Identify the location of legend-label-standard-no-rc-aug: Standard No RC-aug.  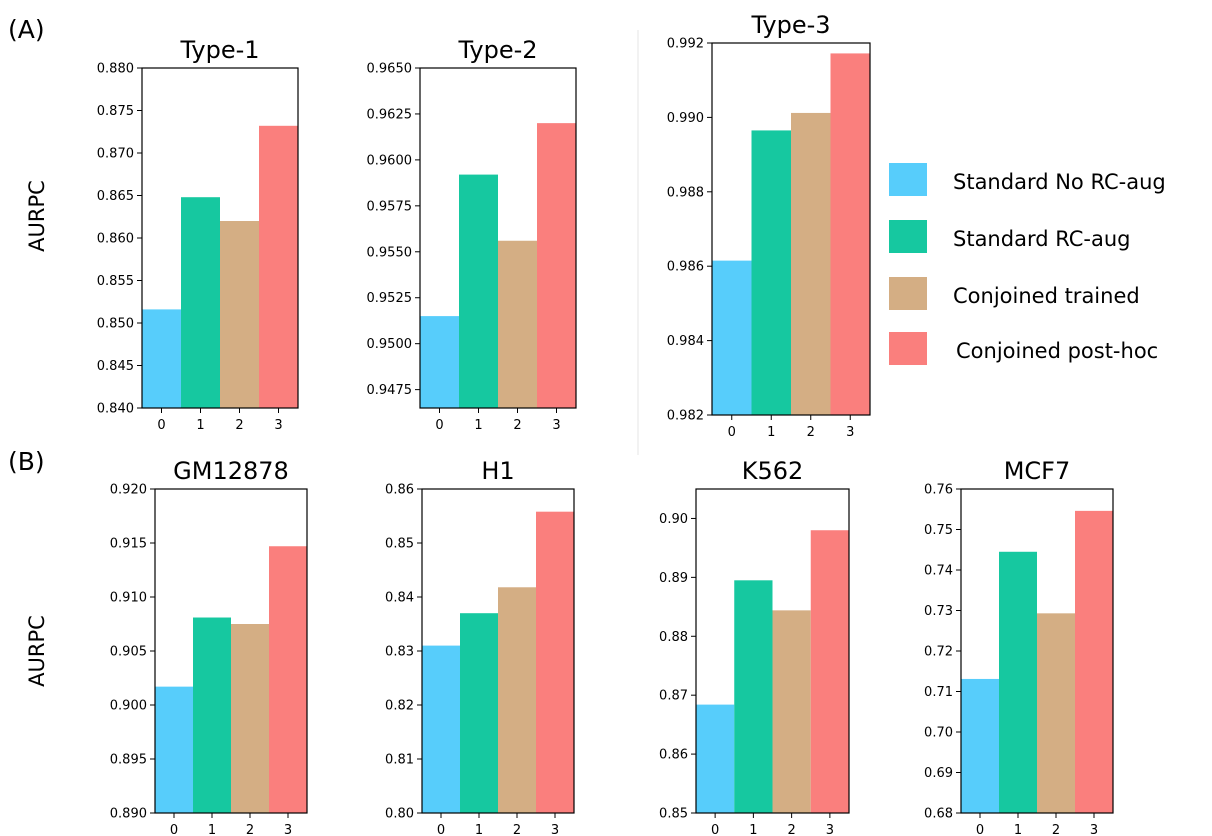
(1059, 182).